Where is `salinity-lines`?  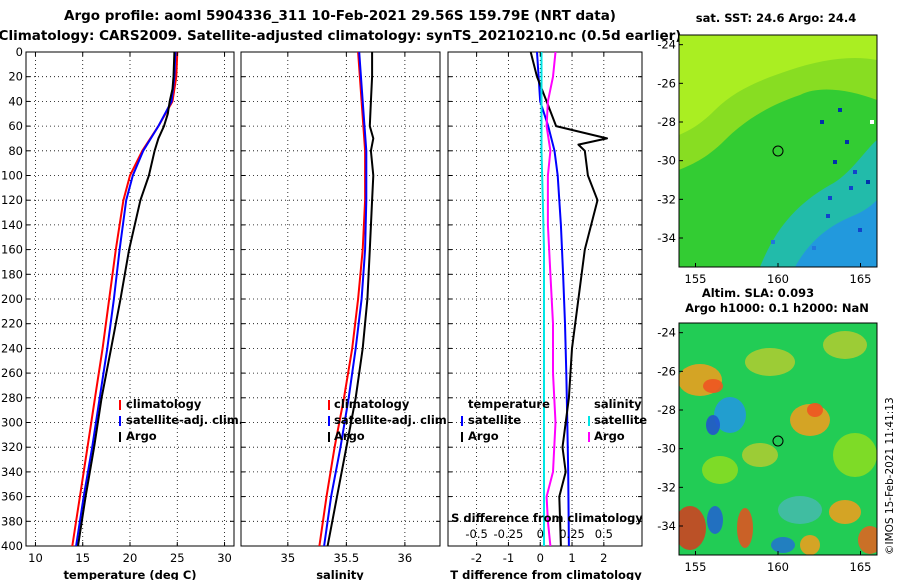
salinity-lines is located at coordinates (346, 299).